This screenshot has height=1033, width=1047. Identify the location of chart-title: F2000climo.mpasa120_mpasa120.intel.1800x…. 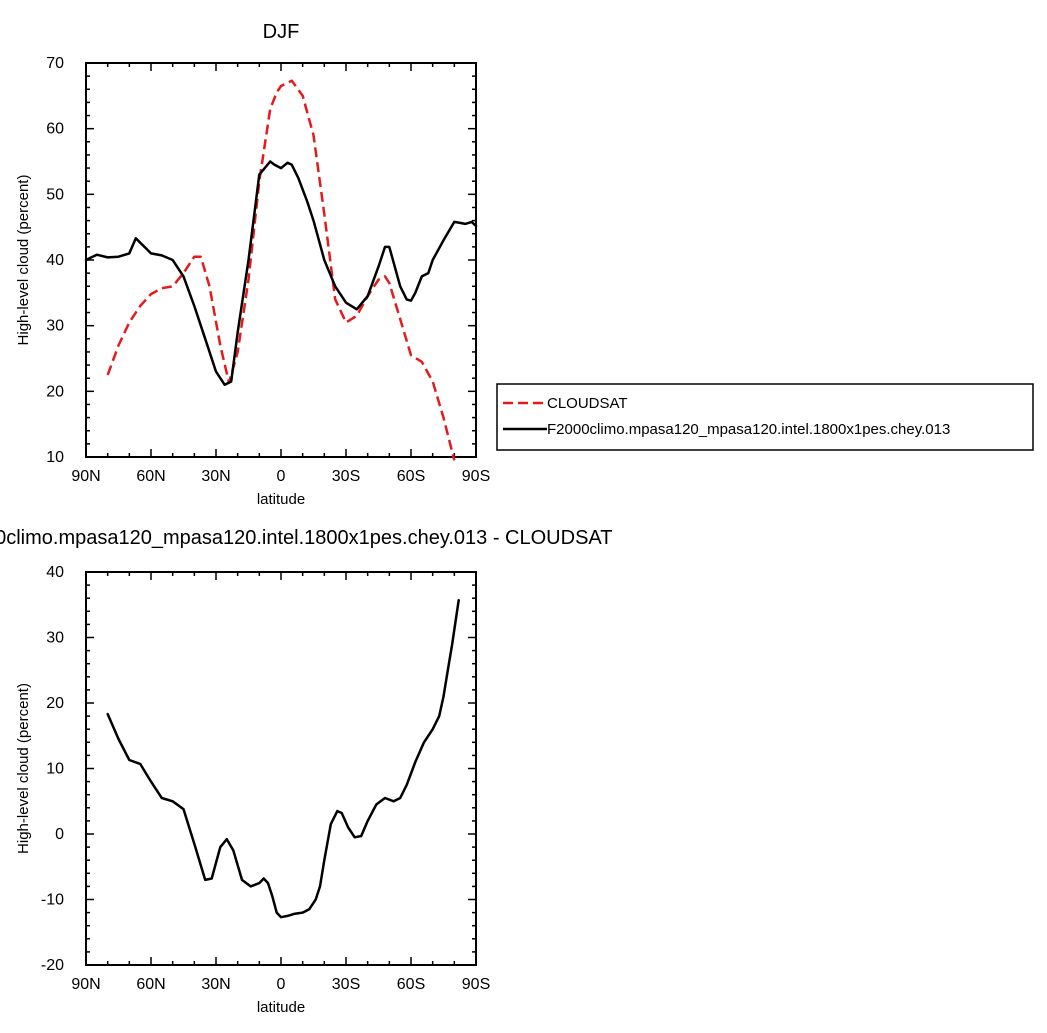
(306, 538).